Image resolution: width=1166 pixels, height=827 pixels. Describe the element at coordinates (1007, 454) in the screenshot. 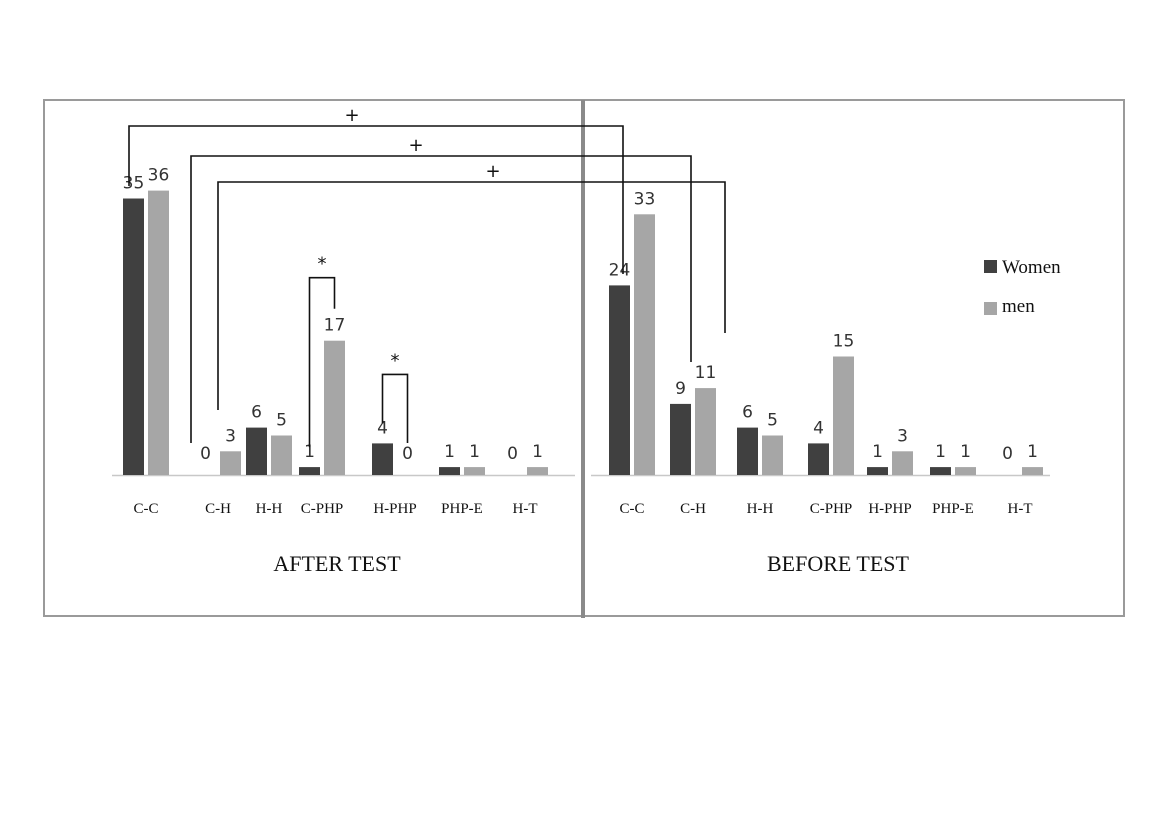

I see `before-value-label-women-h-t: 0` at that location.